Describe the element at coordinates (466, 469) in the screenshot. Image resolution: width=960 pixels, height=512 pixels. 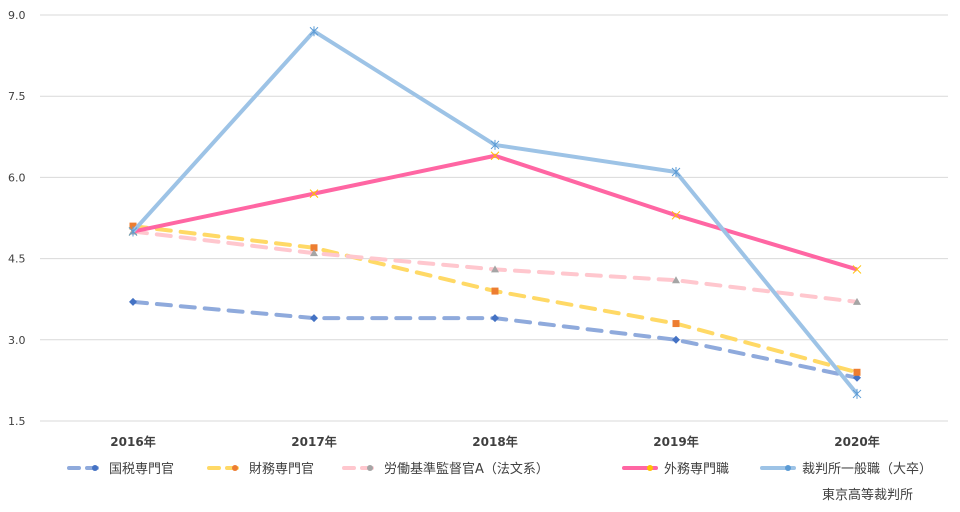
I see `legend-label: 労働基準監督官A（法文系）` at that location.